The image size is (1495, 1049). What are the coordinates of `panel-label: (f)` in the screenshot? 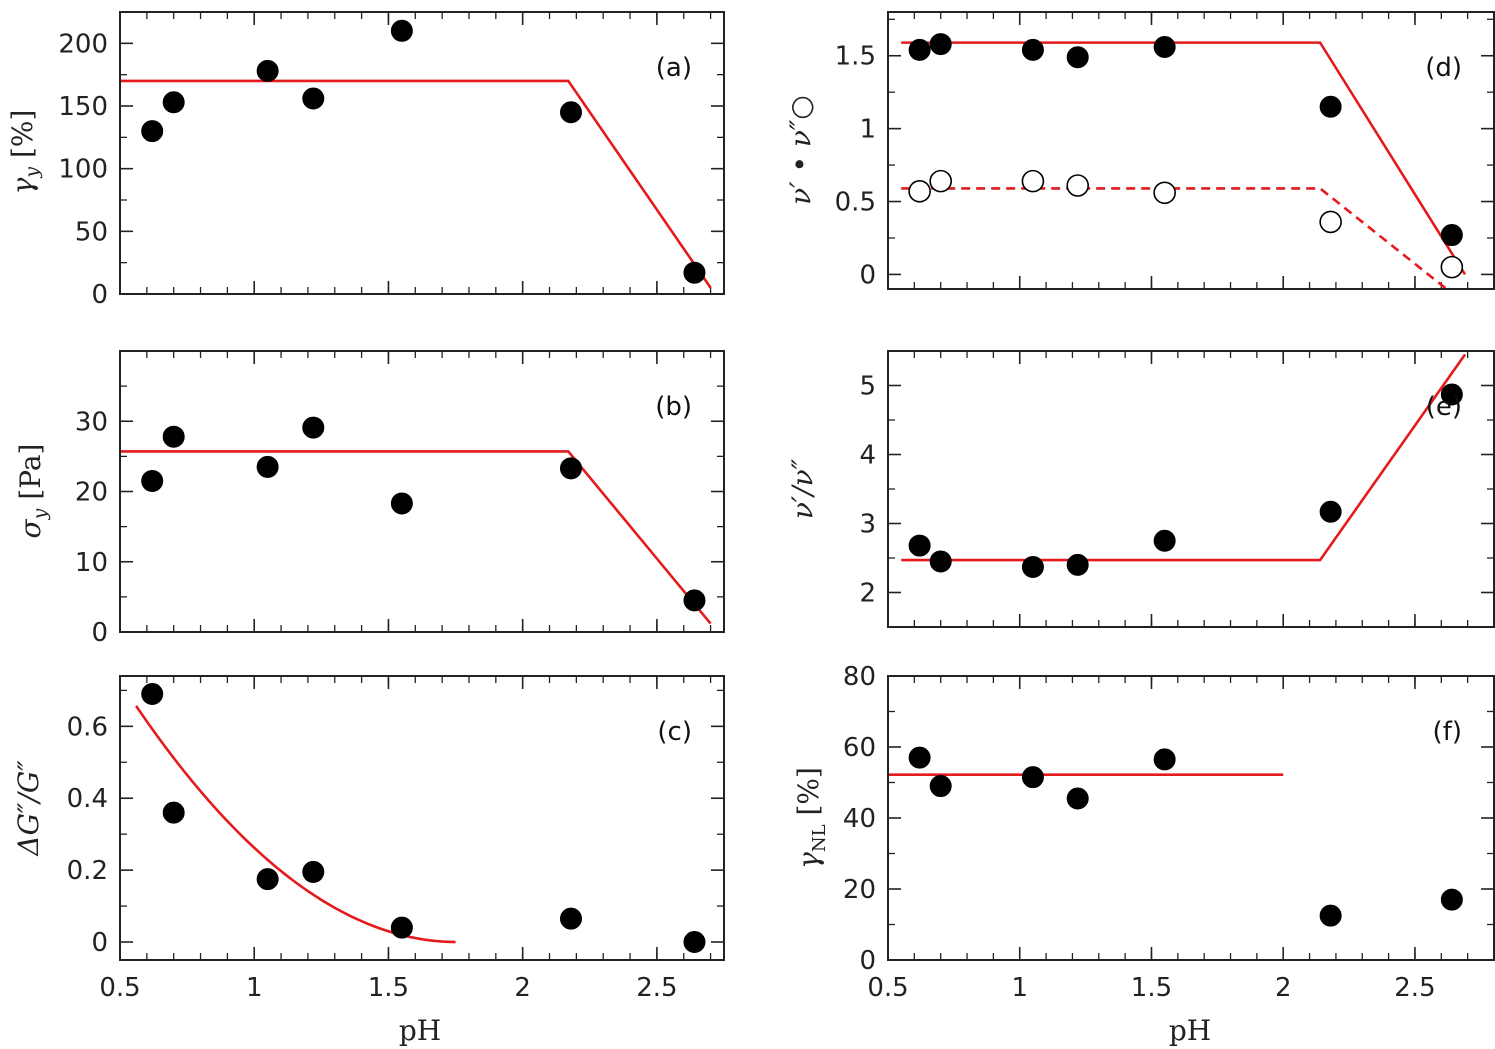 It's located at (1447, 732).